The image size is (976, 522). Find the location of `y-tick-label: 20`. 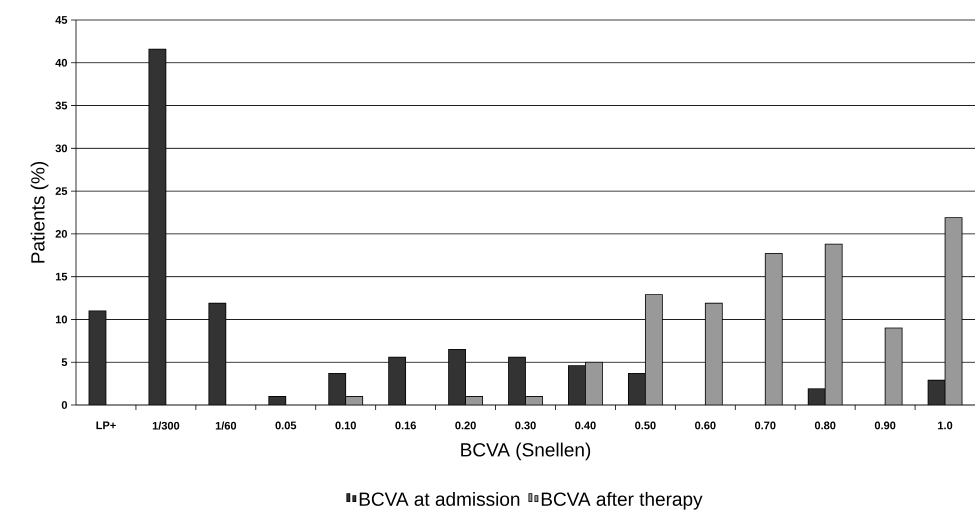

y-tick-label: 20 is located at coordinates (62, 234).